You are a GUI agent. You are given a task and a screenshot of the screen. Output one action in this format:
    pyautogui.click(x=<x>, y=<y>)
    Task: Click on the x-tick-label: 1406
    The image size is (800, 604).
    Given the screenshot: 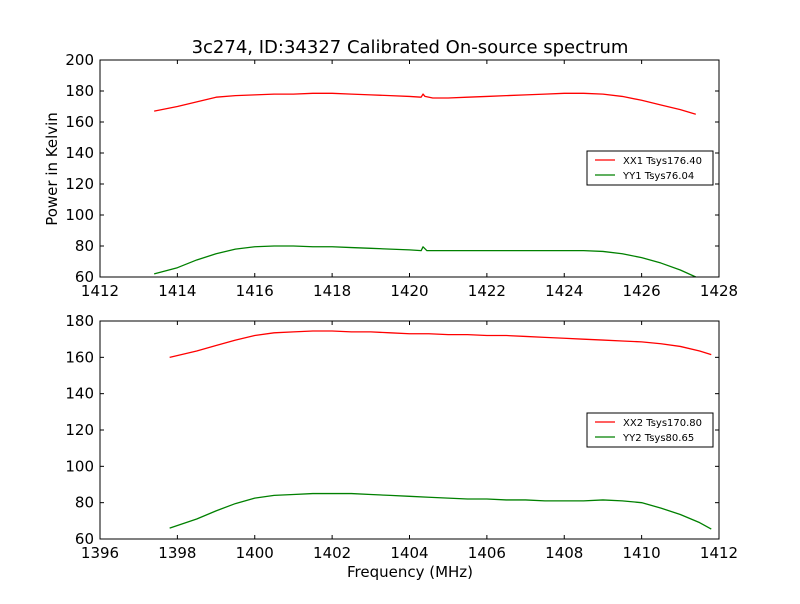 What is the action you would take?
    pyautogui.click(x=487, y=553)
    